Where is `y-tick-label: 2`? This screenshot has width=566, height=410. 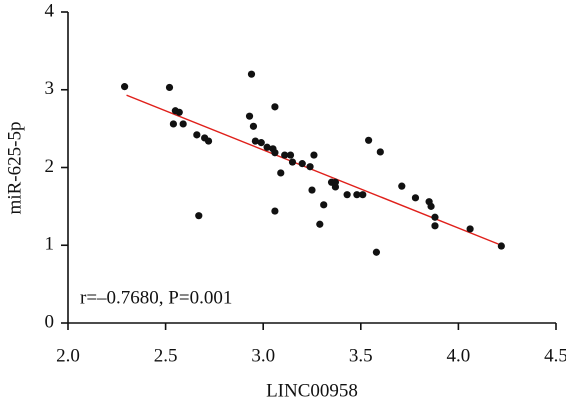
y-tick-label: 2 is located at coordinates (50, 166).